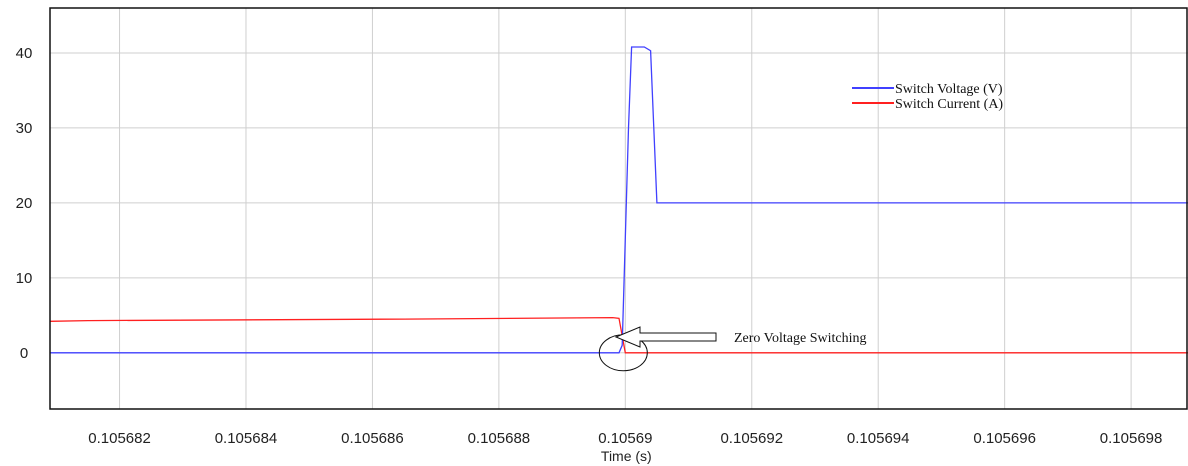 The height and width of the screenshot is (466, 1188). Describe the element at coordinates (24, 53) in the screenshot. I see `y-tick-label: 40` at that location.